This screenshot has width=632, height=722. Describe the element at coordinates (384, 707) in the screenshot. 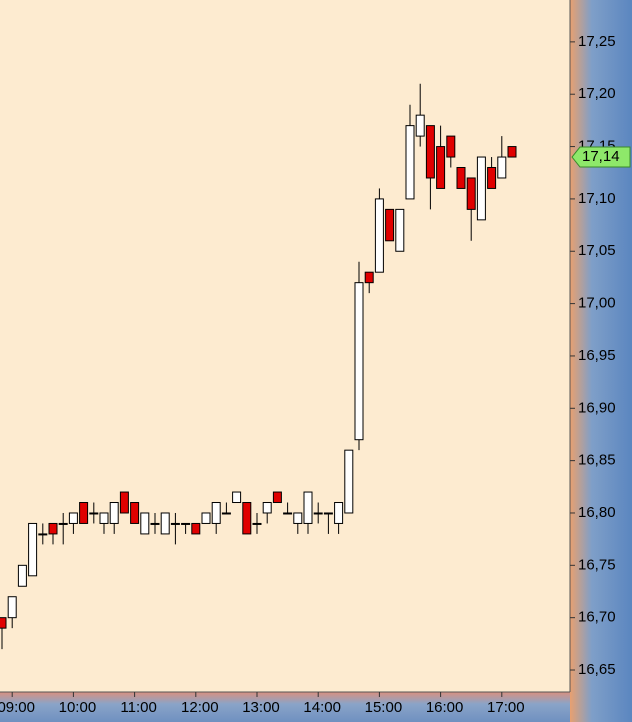

I see `x-tick-label: 15:00` at that location.